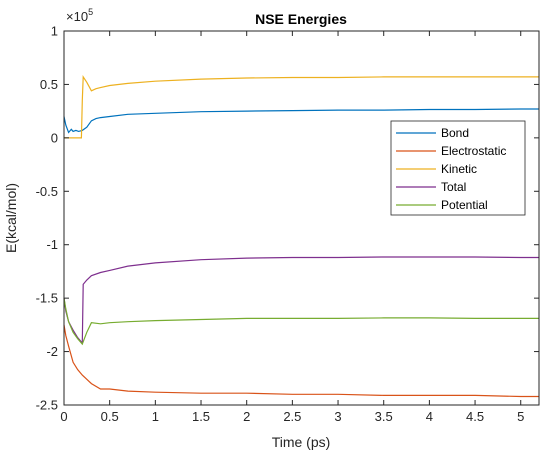 Image resolution: width=550 pixels, height=457 pixels. What do you see at coordinates (301, 322) in the screenshot?
I see `series-line-potential` at bounding box center [301, 322].